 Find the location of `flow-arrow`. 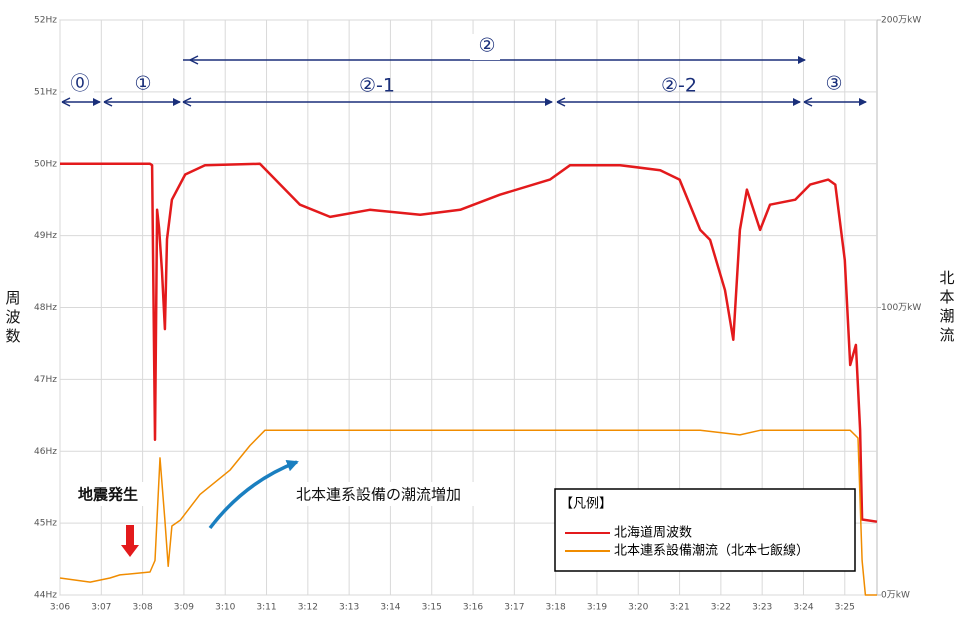

flow-arrow is located at coordinates (253, 494).